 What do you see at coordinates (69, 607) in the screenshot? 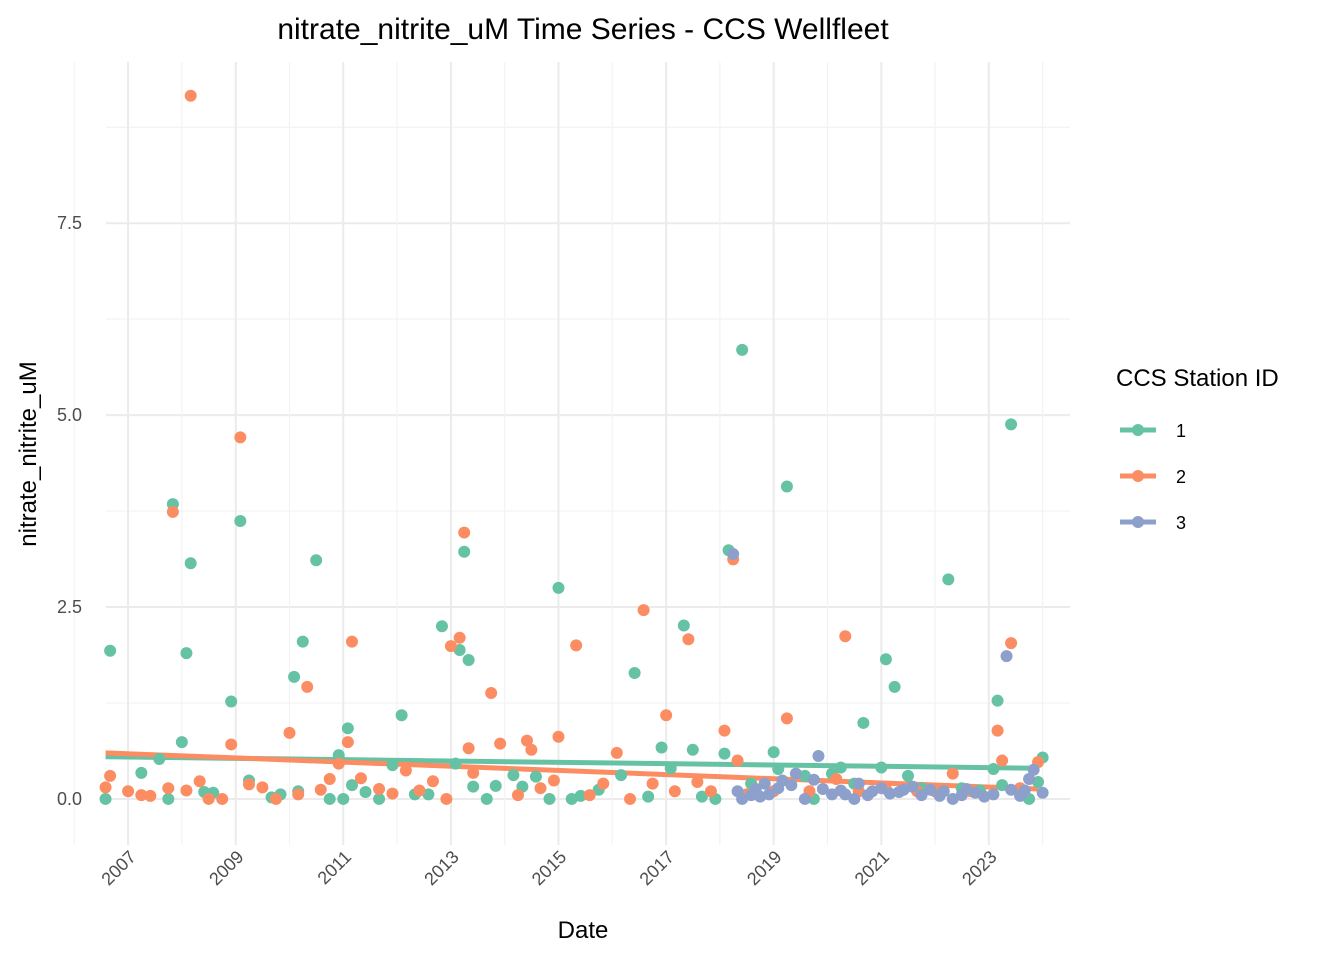
I see `y-tick-label: 2.5` at bounding box center [69, 607].